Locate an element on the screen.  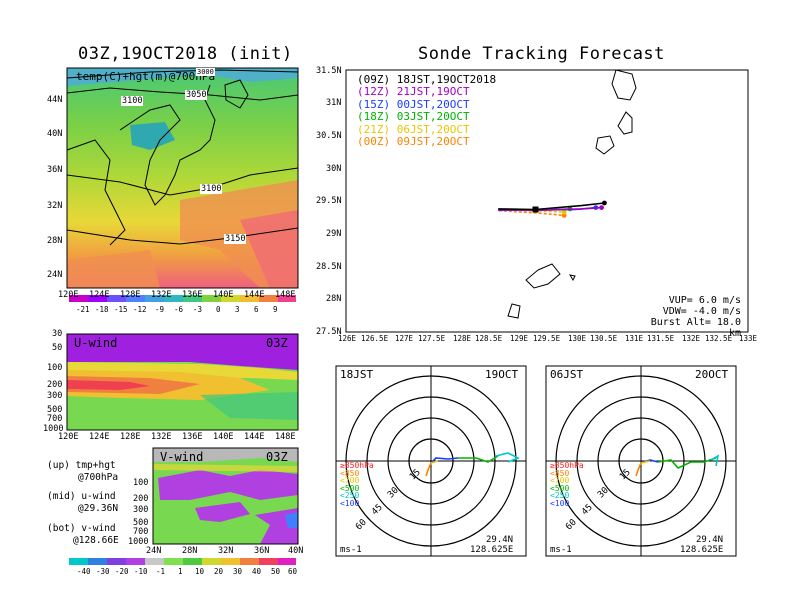
uwind-lon-label: 140E is located at coordinates (223, 437).